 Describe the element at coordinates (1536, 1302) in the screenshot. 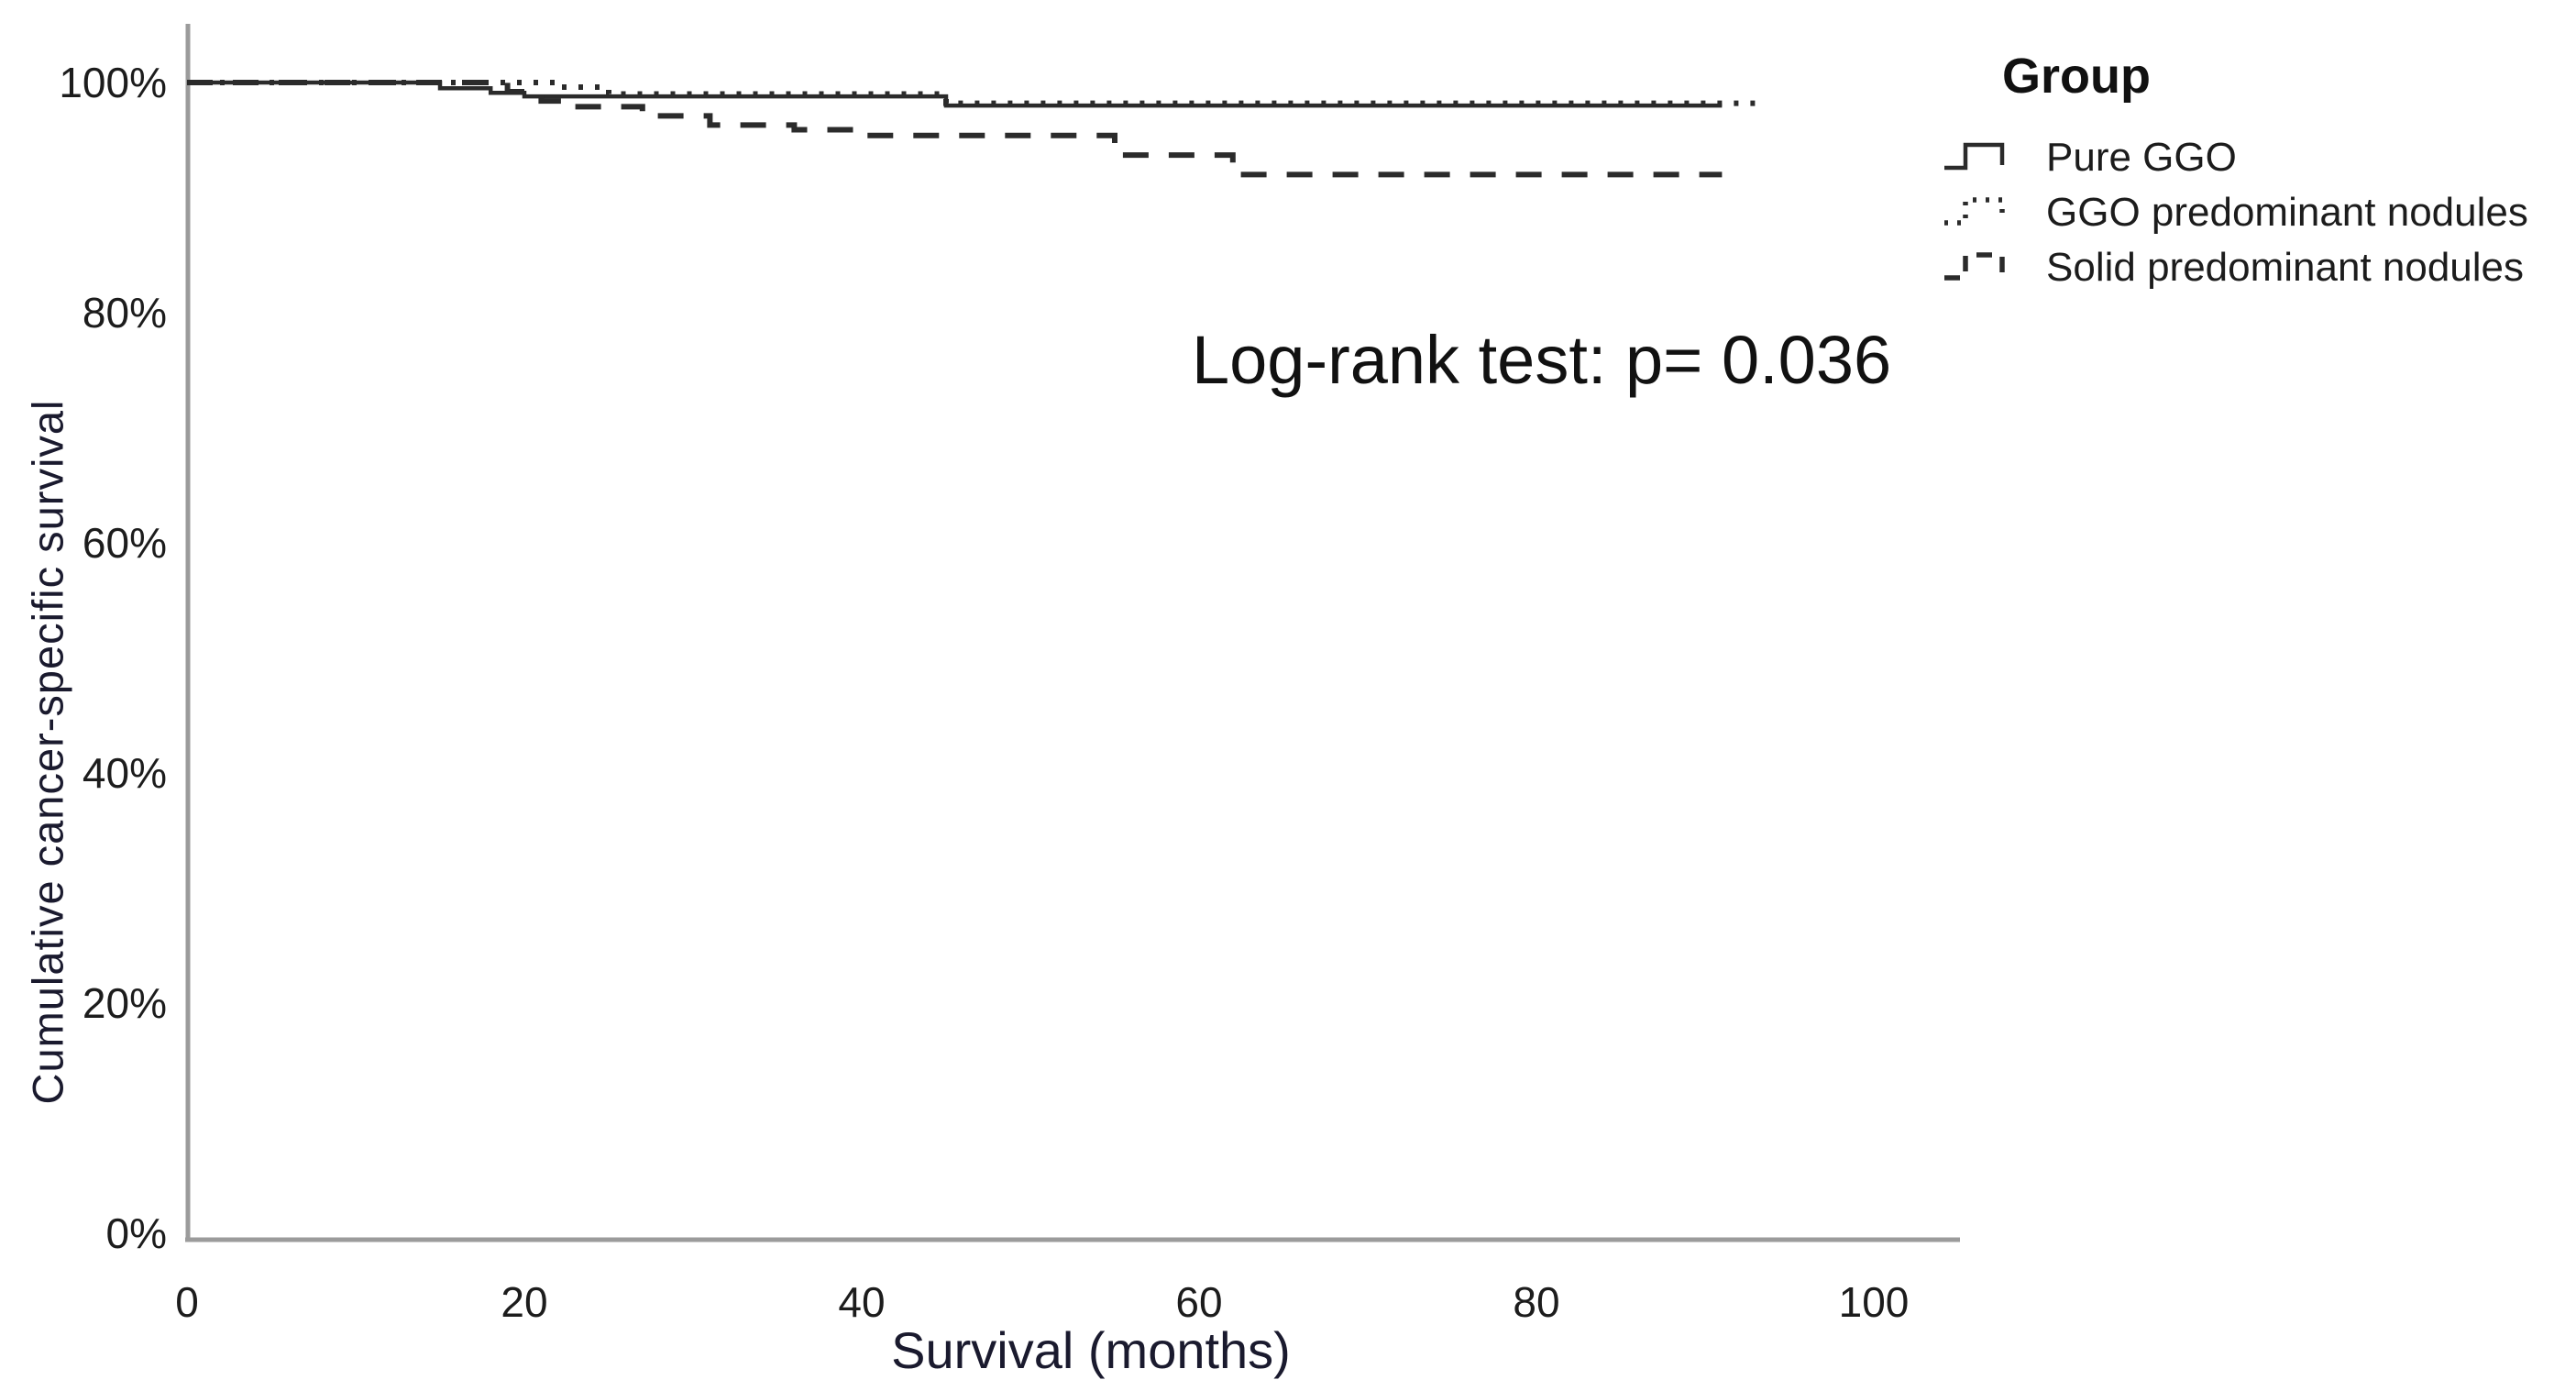

I see `x-tick-80: 80` at that location.